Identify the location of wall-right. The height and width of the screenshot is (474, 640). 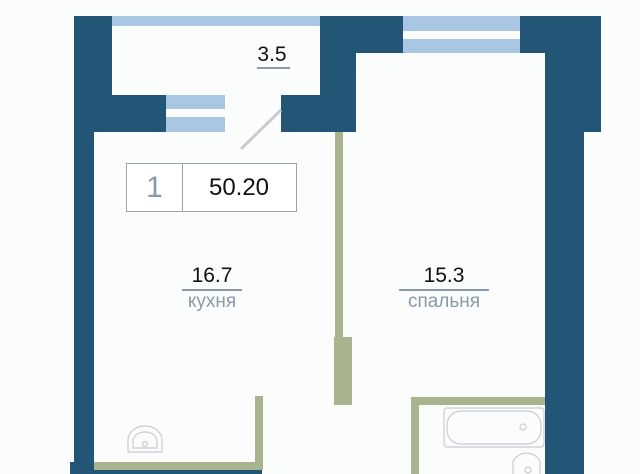
(564, 303).